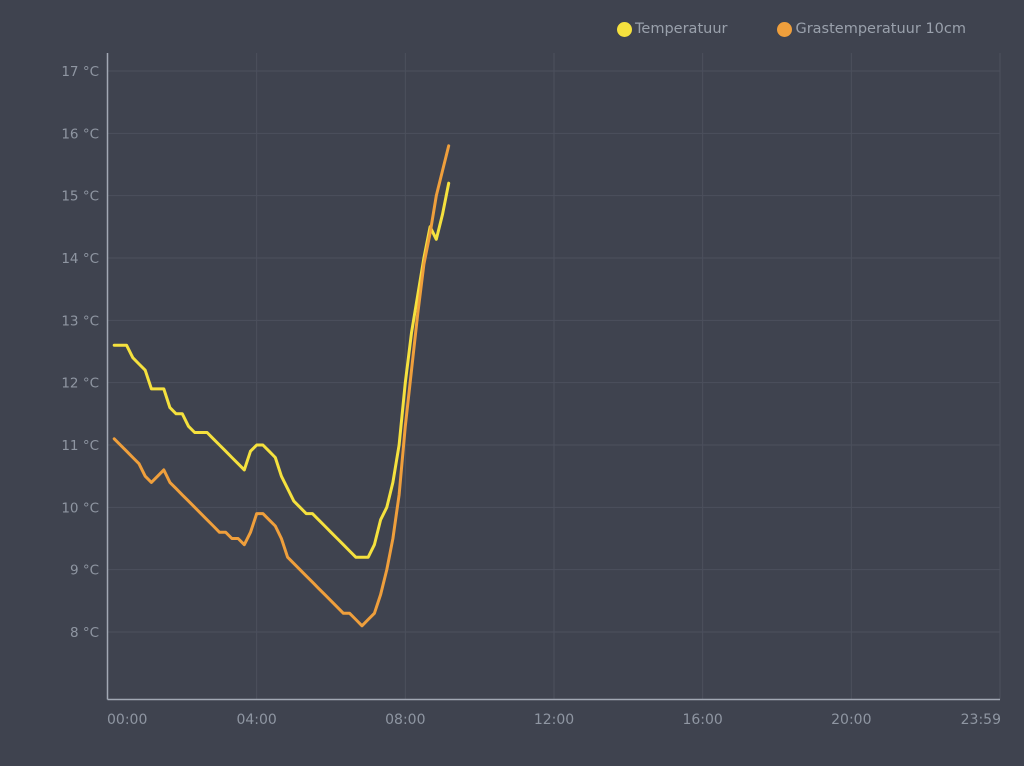 This screenshot has width=1024, height=766. Describe the element at coordinates (80, 446) in the screenshot. I see `y-axis-tick-label: 11 °C` at that location.